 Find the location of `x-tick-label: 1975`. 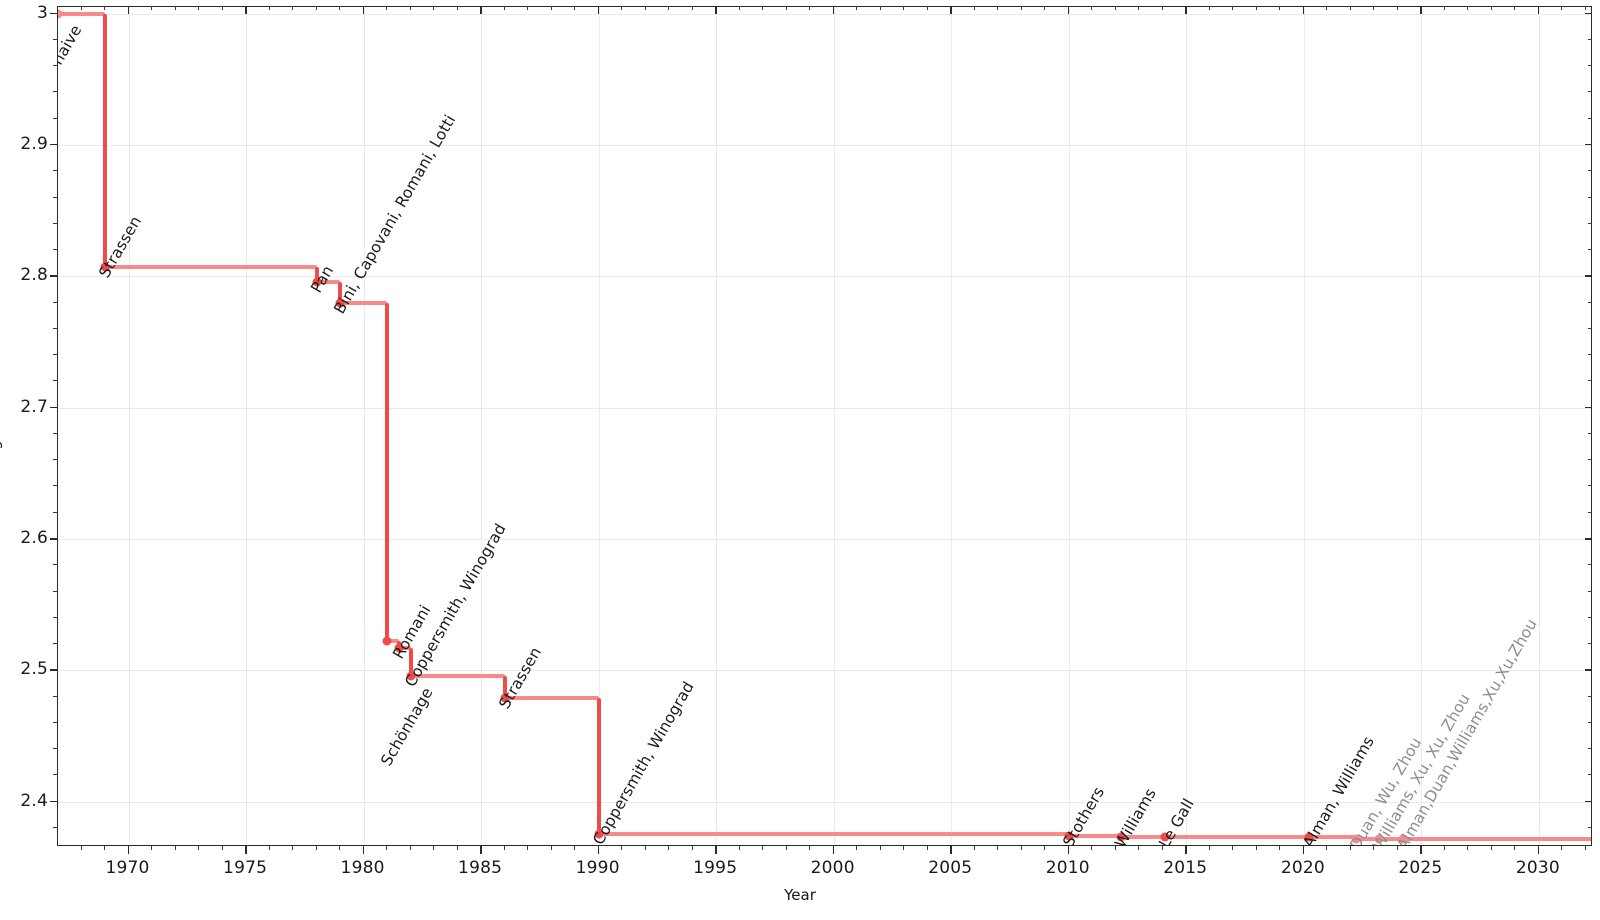

x-tick-label: 1975 is located at coordinates (245, 868).